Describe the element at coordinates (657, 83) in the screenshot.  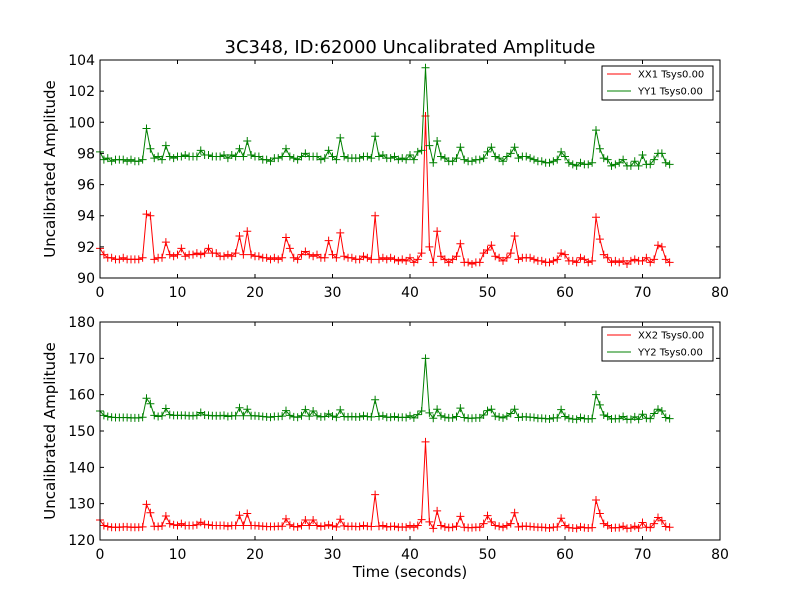
I see `top-legend-box` at that location.